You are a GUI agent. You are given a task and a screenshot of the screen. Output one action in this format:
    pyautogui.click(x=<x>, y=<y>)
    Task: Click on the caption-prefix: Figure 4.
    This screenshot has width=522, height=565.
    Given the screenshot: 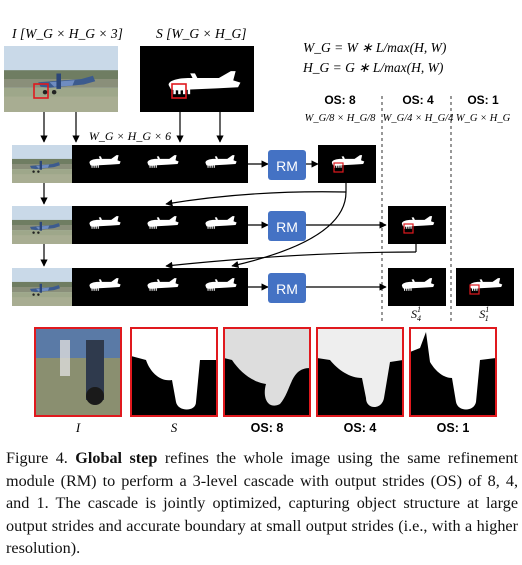 What is the action you would take?
    pyautogui.click(x=37, y=458)
    